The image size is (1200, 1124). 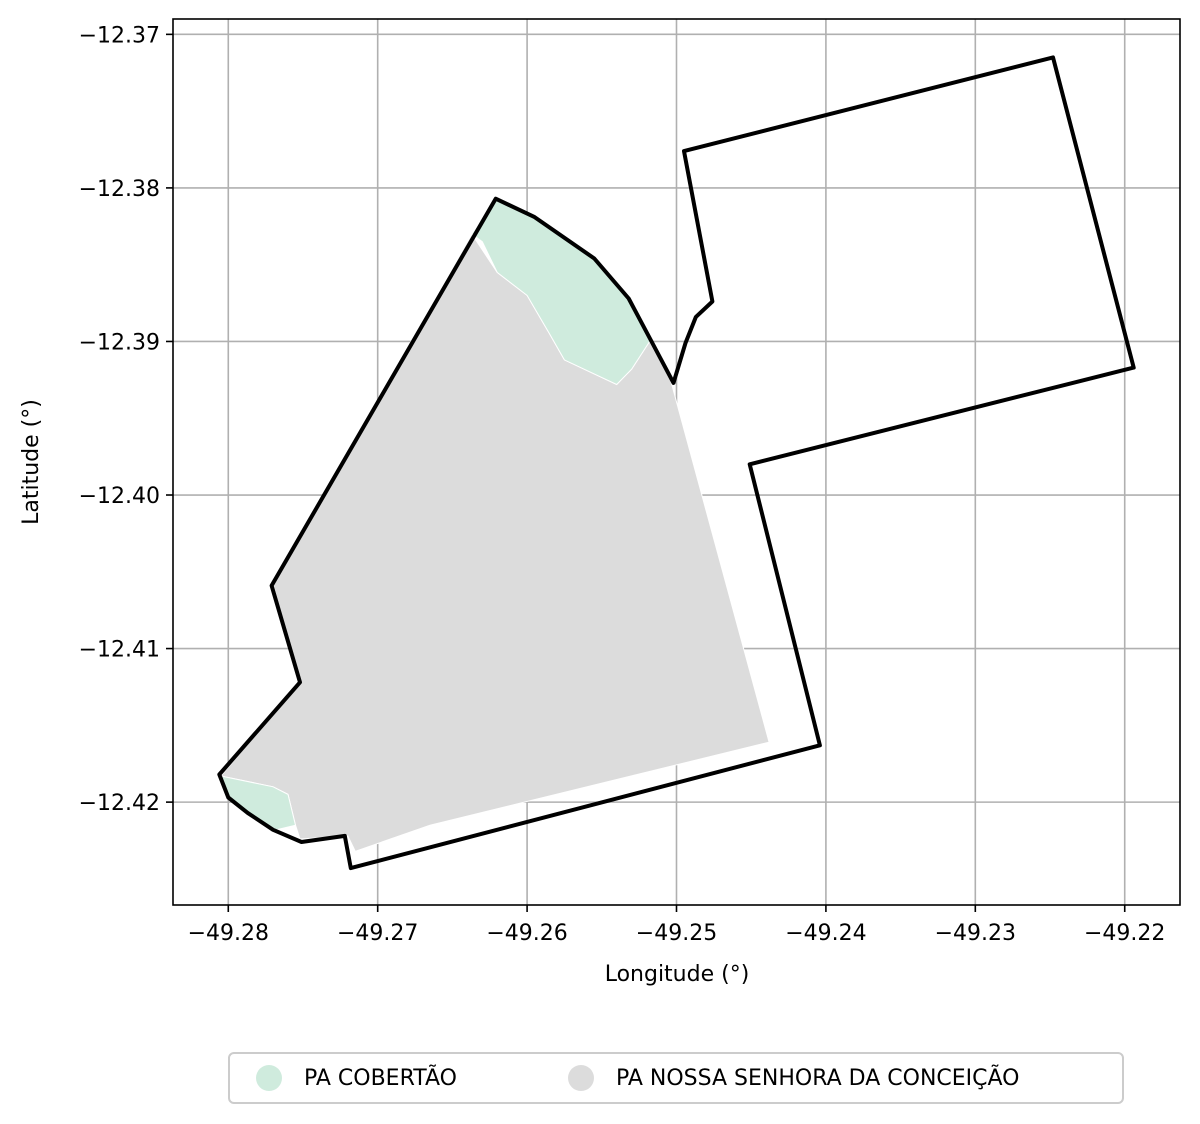 What do you see at coordinates (975, 933) in the screenshot?
I see `x-tick-label: −49.23` at bounding box center [975, 933].